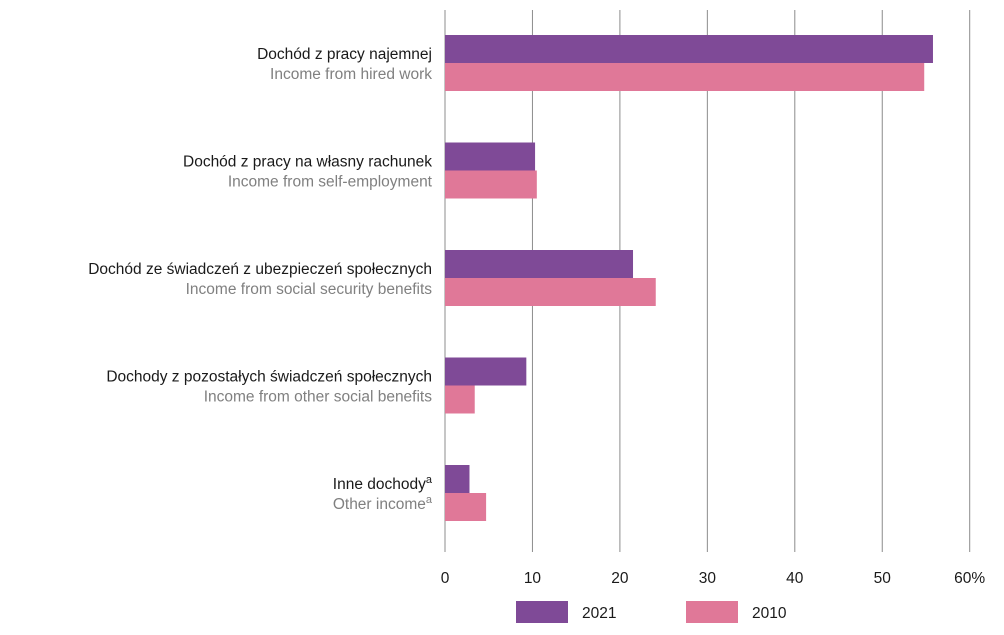 This screenshot has height=635, width=1004. I want to click on x-tick-label: 40, so click(795, 578).